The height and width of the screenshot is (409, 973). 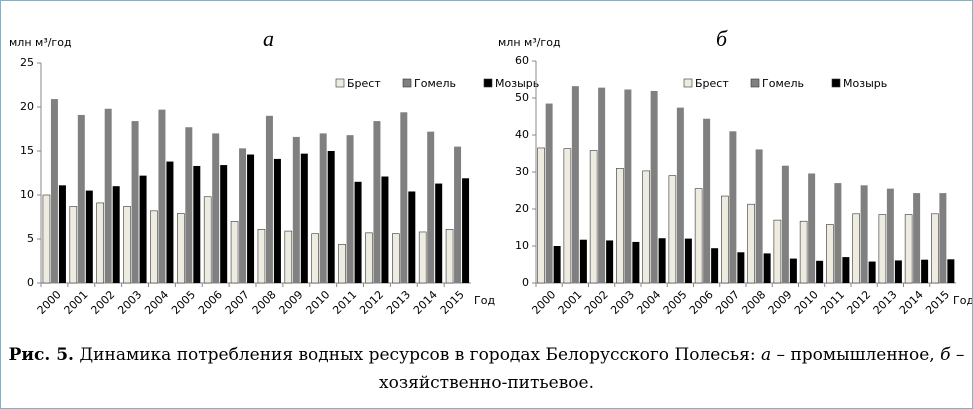 What do you see at coordinates (183, 302) in the screenshot?
I see `x-tick-label: 2005` at bounding box center [183, 302].